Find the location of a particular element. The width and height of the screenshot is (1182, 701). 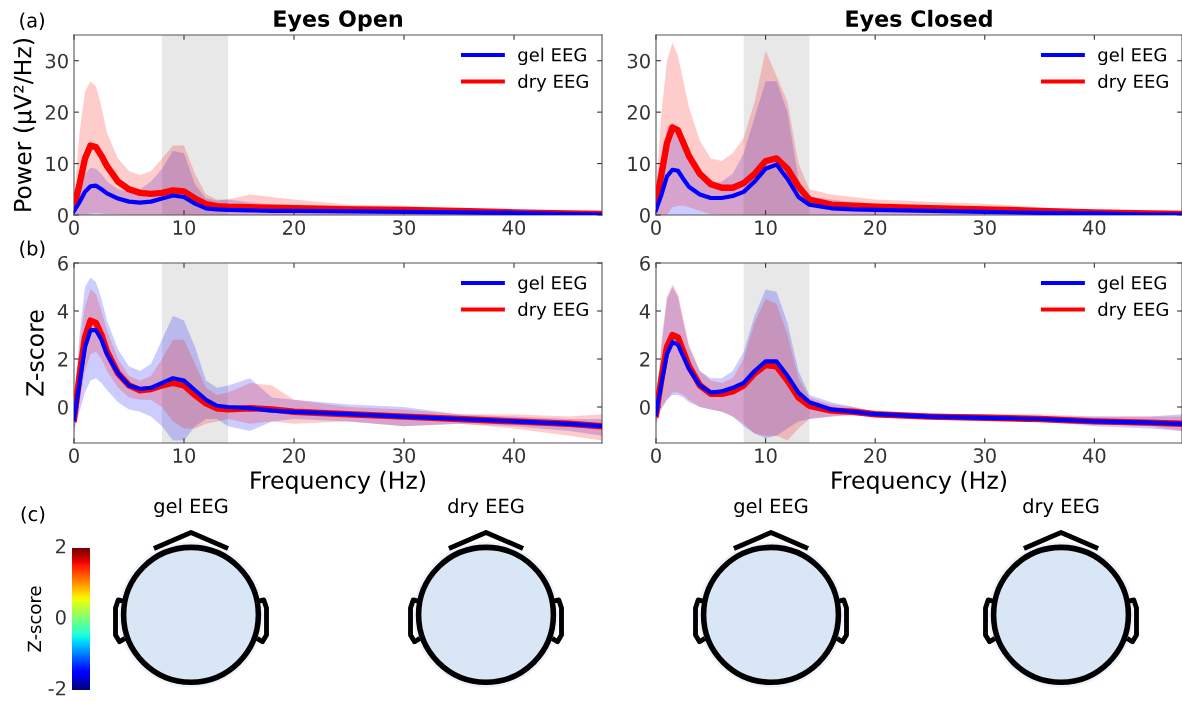

text: (c) is located at coordinates (33, 515).